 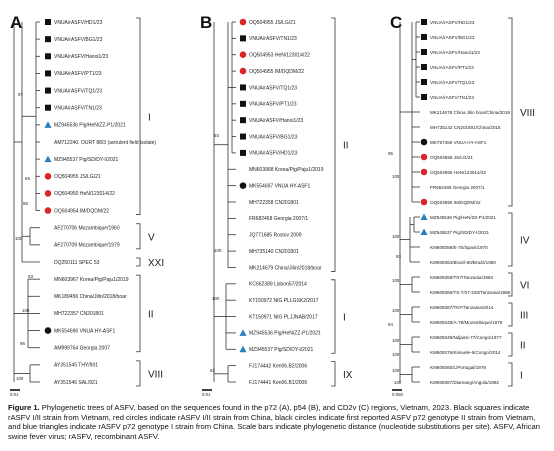 I want to click on leaf-label: FR682469 Georgia 2007/1, so click(x=457, y=187).